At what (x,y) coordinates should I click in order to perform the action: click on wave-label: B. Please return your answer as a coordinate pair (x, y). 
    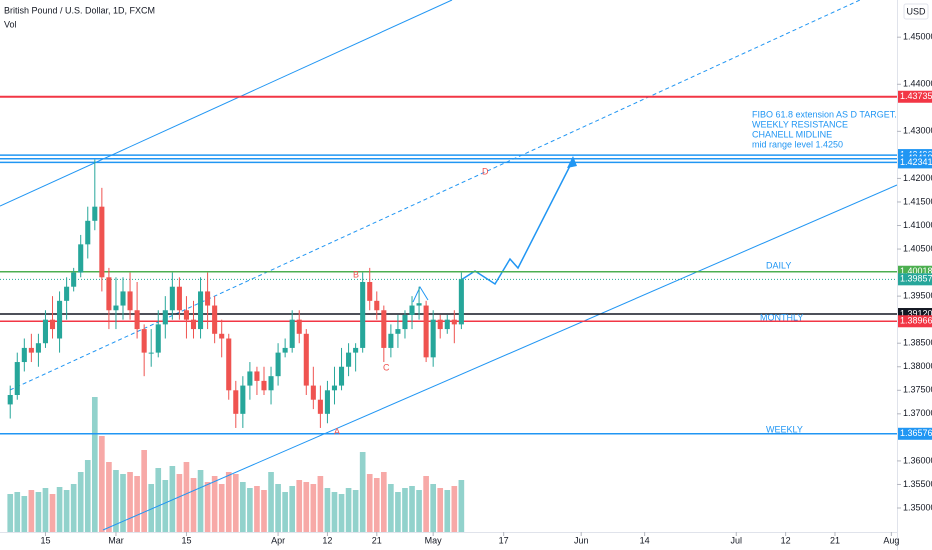
    Looking at the image, I should click on (356, 274).